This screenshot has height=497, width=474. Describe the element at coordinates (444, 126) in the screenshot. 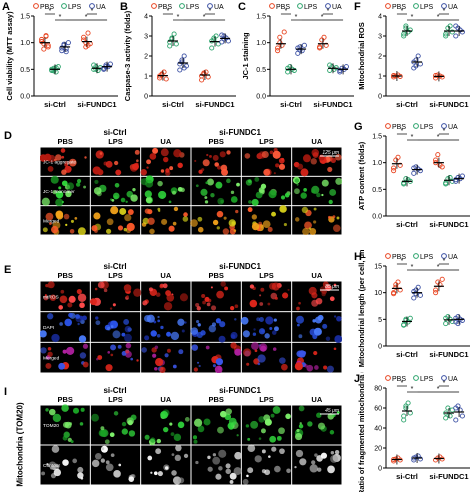

I see `legend-marker-ua` at that location.